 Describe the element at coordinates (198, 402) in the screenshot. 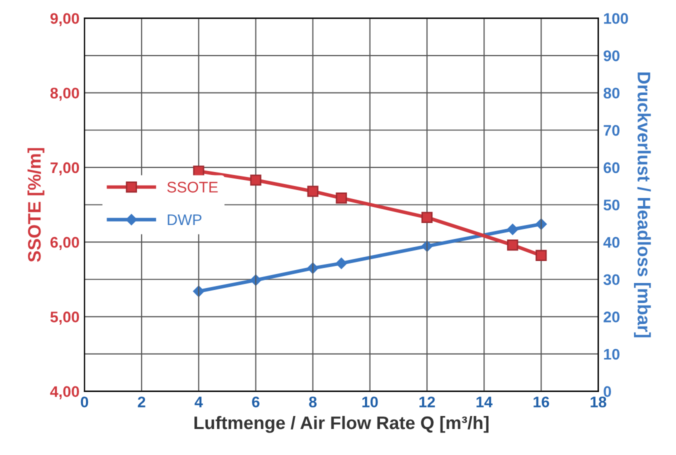

I see `x-tick-label: 4` at that location.